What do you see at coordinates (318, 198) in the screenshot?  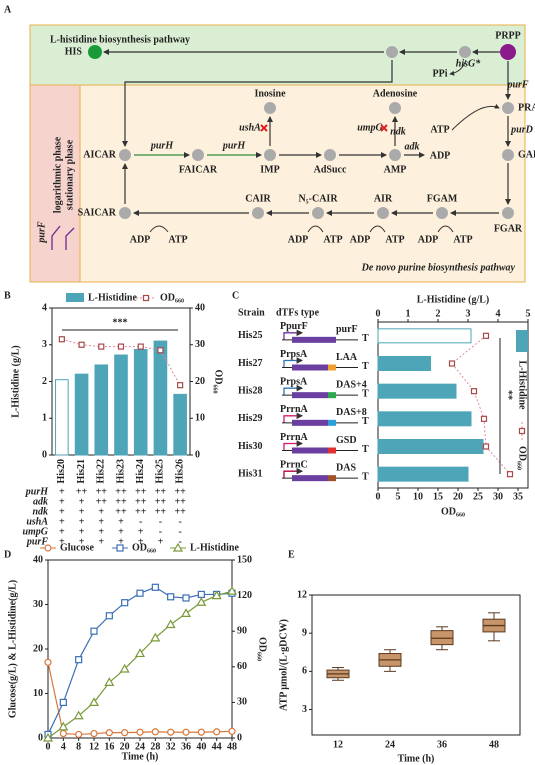 I see `node-label: N₅-CAIR` at bounding box center [318, 198].